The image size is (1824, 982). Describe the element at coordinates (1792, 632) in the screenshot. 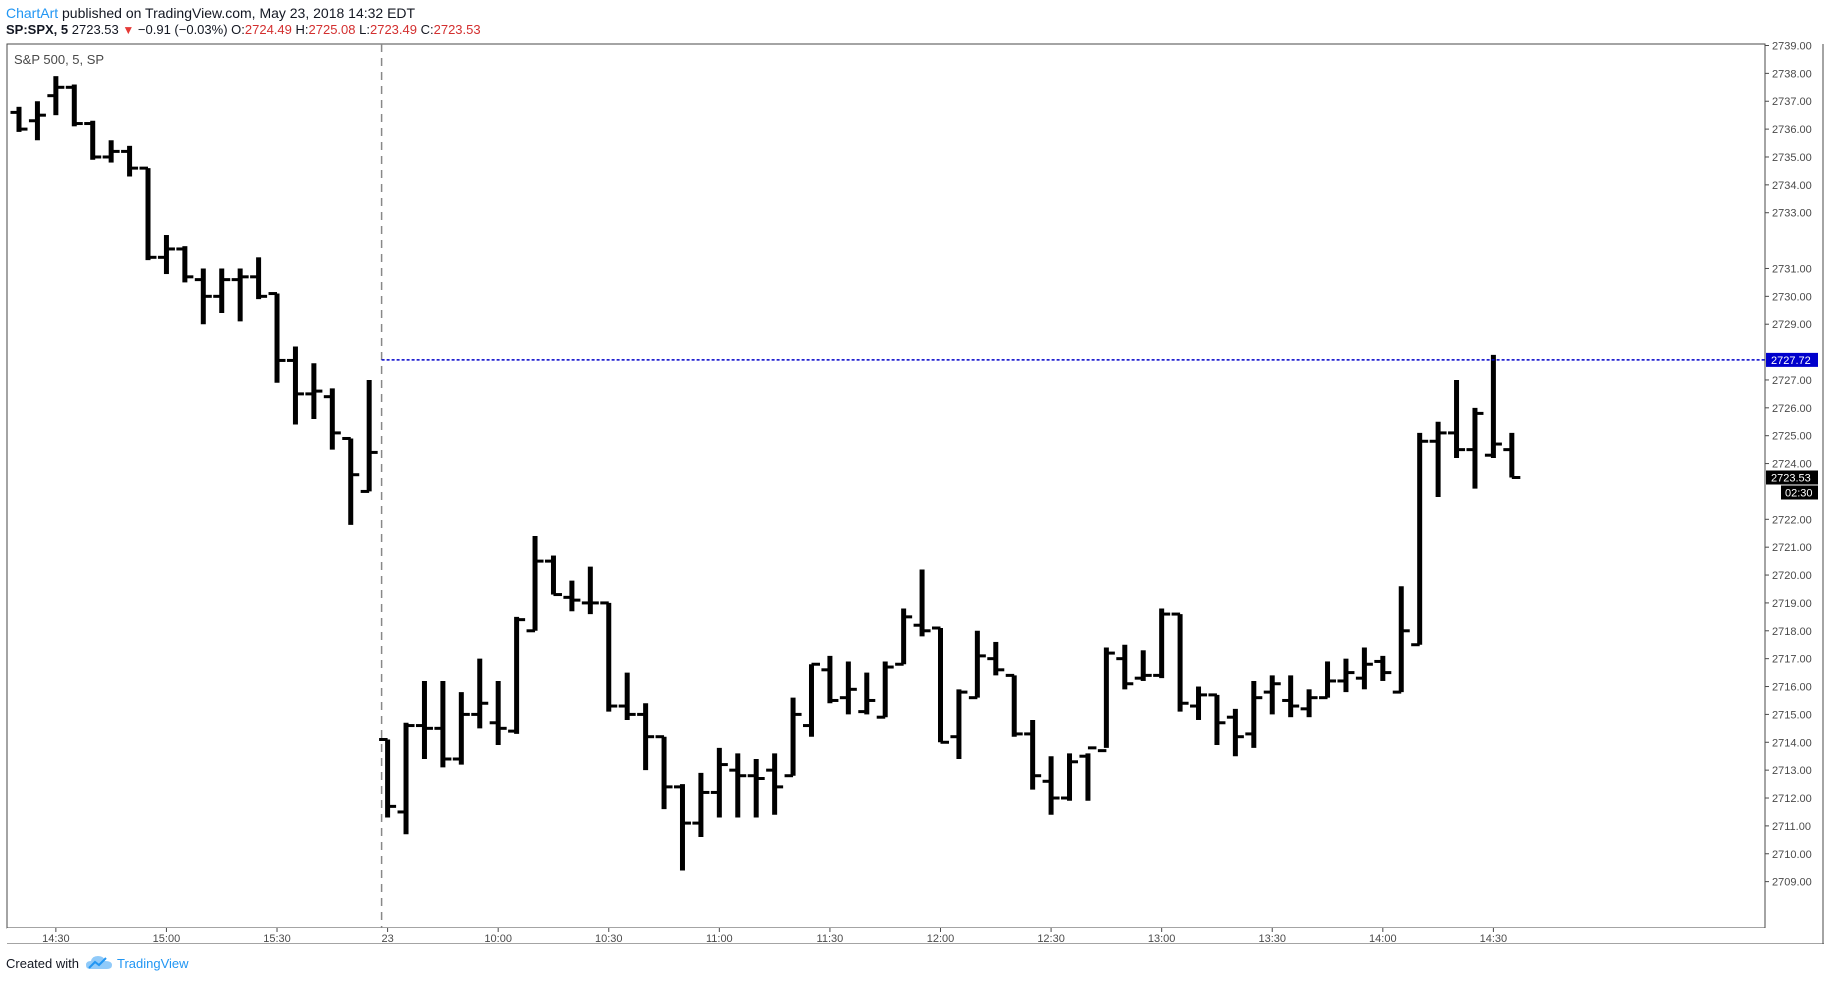

I see `price-tick-label: 2718.00` at that location.